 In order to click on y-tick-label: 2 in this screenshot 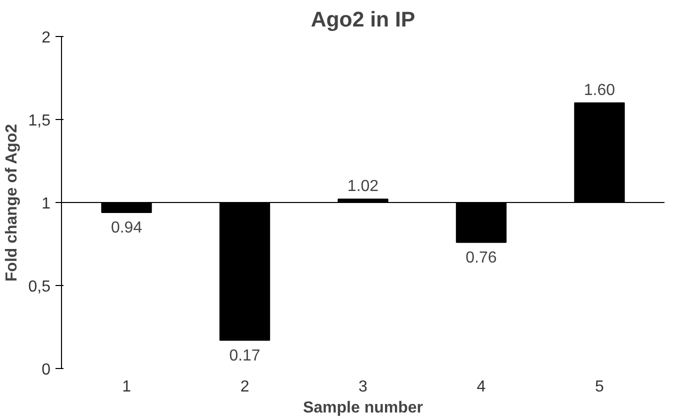, I will do `click(46, 38)`.